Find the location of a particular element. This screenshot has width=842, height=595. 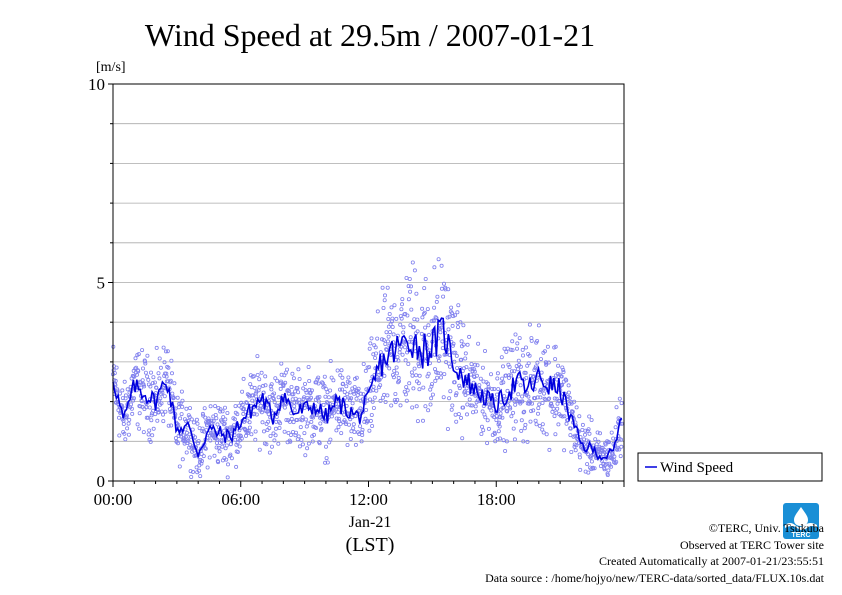

y-tick-label: 0 is located at coordinates (101, 481).